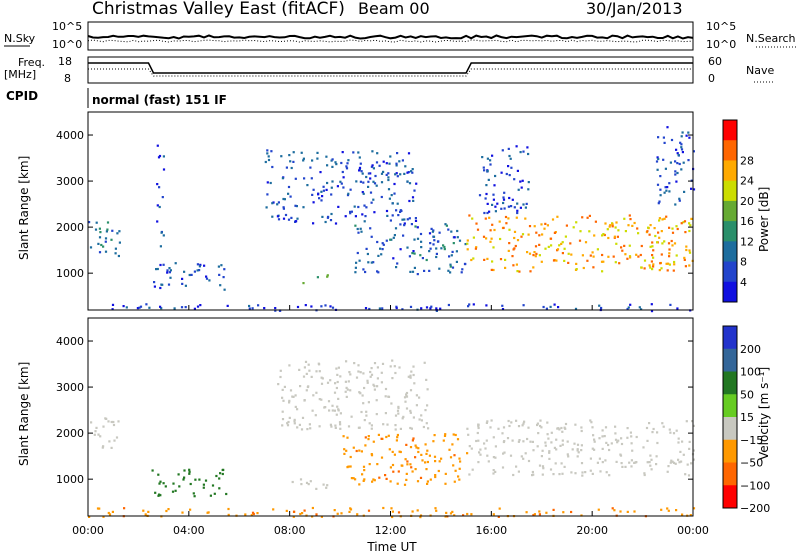  What do you see at coordinates (20, 38) in the screenshot?
I see `noise-left-label: N.Sky` at bounding box center [20, 38].